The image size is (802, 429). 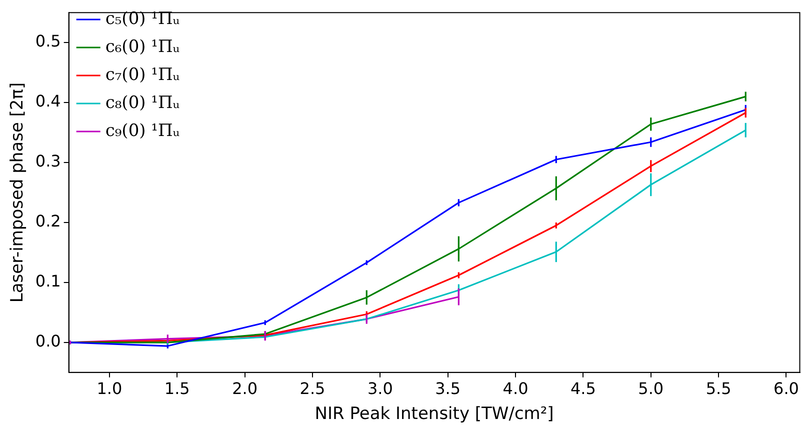 What do you see at coordinates (380, 388) in the screenshot?
I see `x-tick-label: 3.0` at bounding box center [380, 388].